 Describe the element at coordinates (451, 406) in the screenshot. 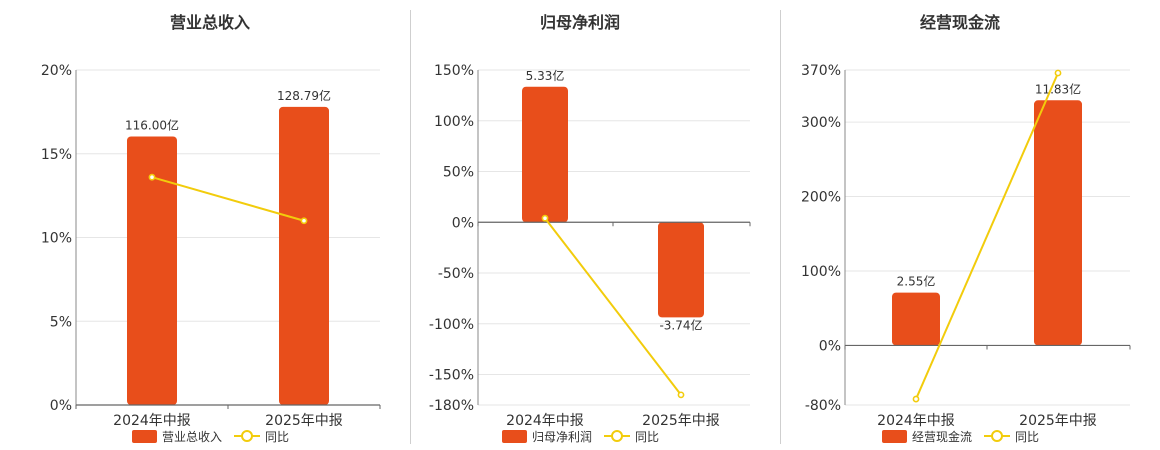

I see `y-tick-label: -180%` at that location.